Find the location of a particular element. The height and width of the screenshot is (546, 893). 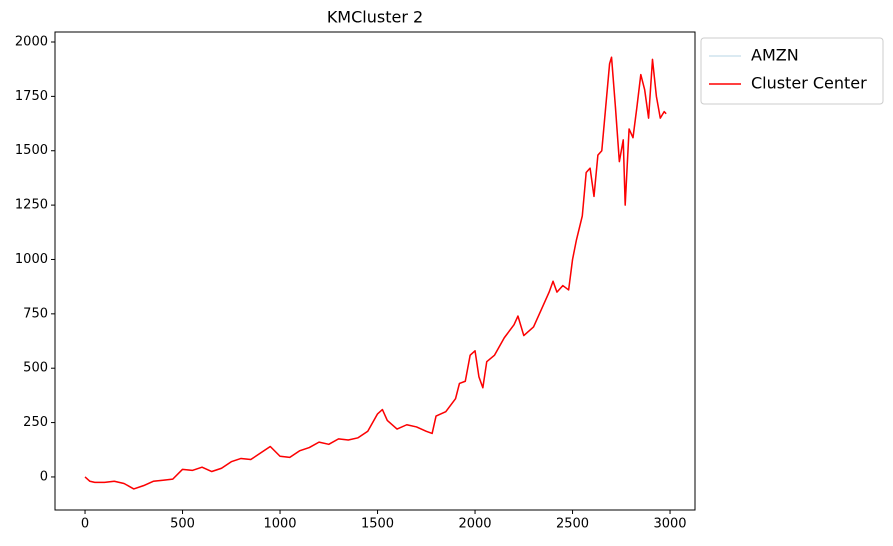

x-tick-label: 2500 is located at coordinates (572, 524).